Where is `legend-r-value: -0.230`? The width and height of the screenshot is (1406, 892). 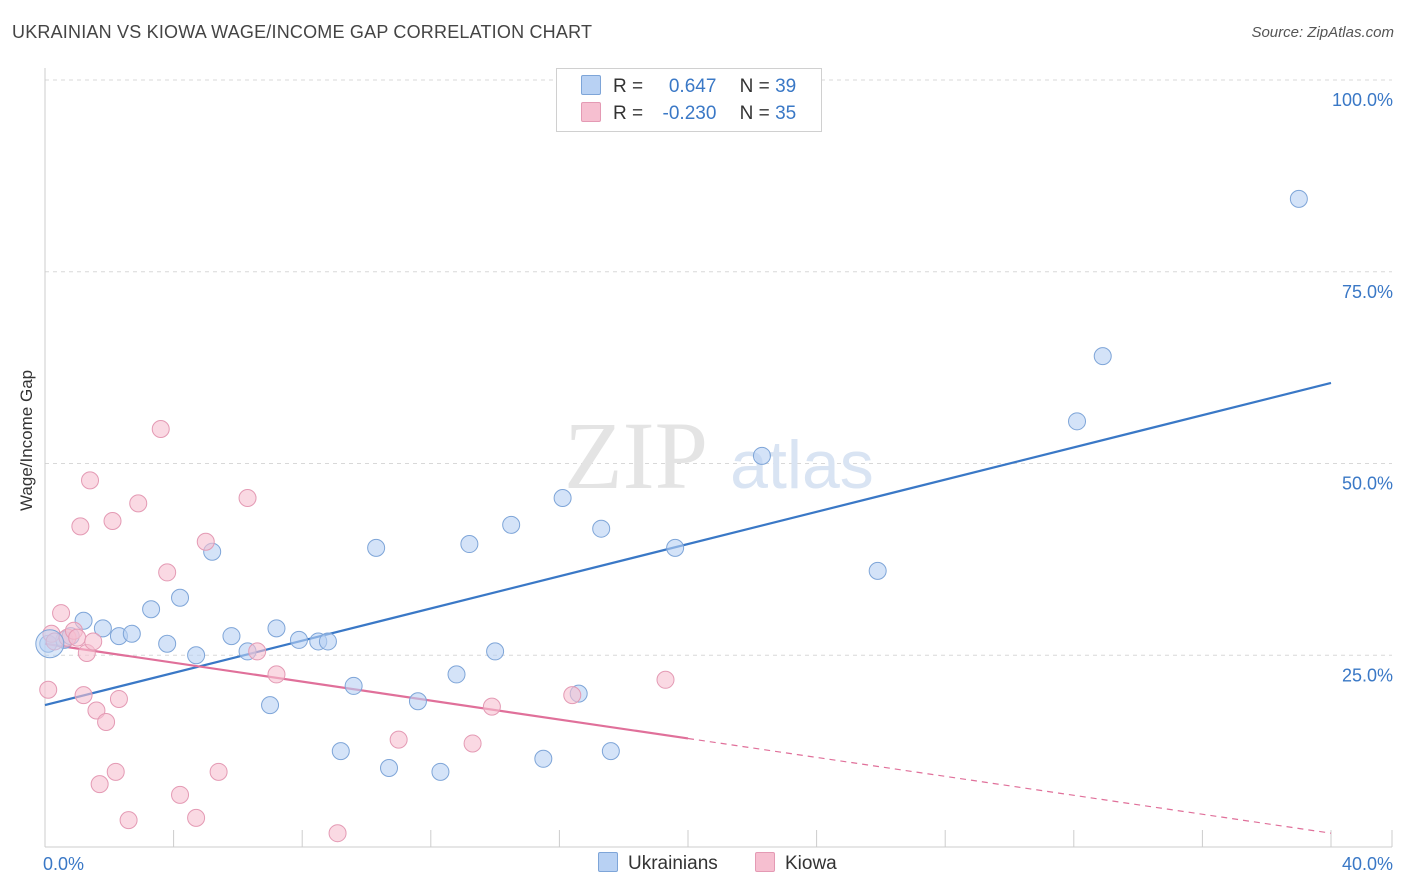 legend-r-value: -0.230 is located at coordinates (689, 113).